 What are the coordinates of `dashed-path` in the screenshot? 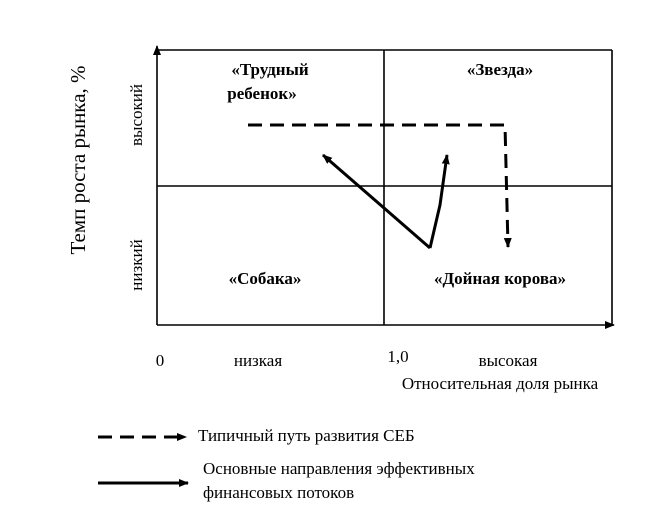 It's located at (380, 185).